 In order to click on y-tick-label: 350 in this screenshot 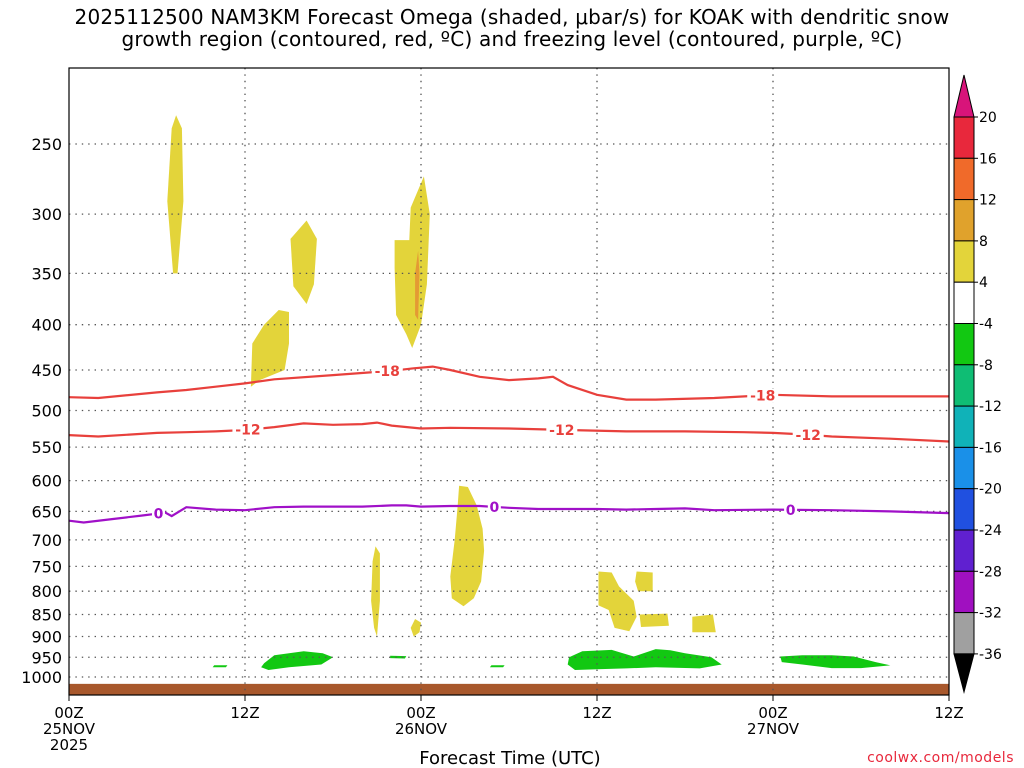, I will do `click(46, 273)`.